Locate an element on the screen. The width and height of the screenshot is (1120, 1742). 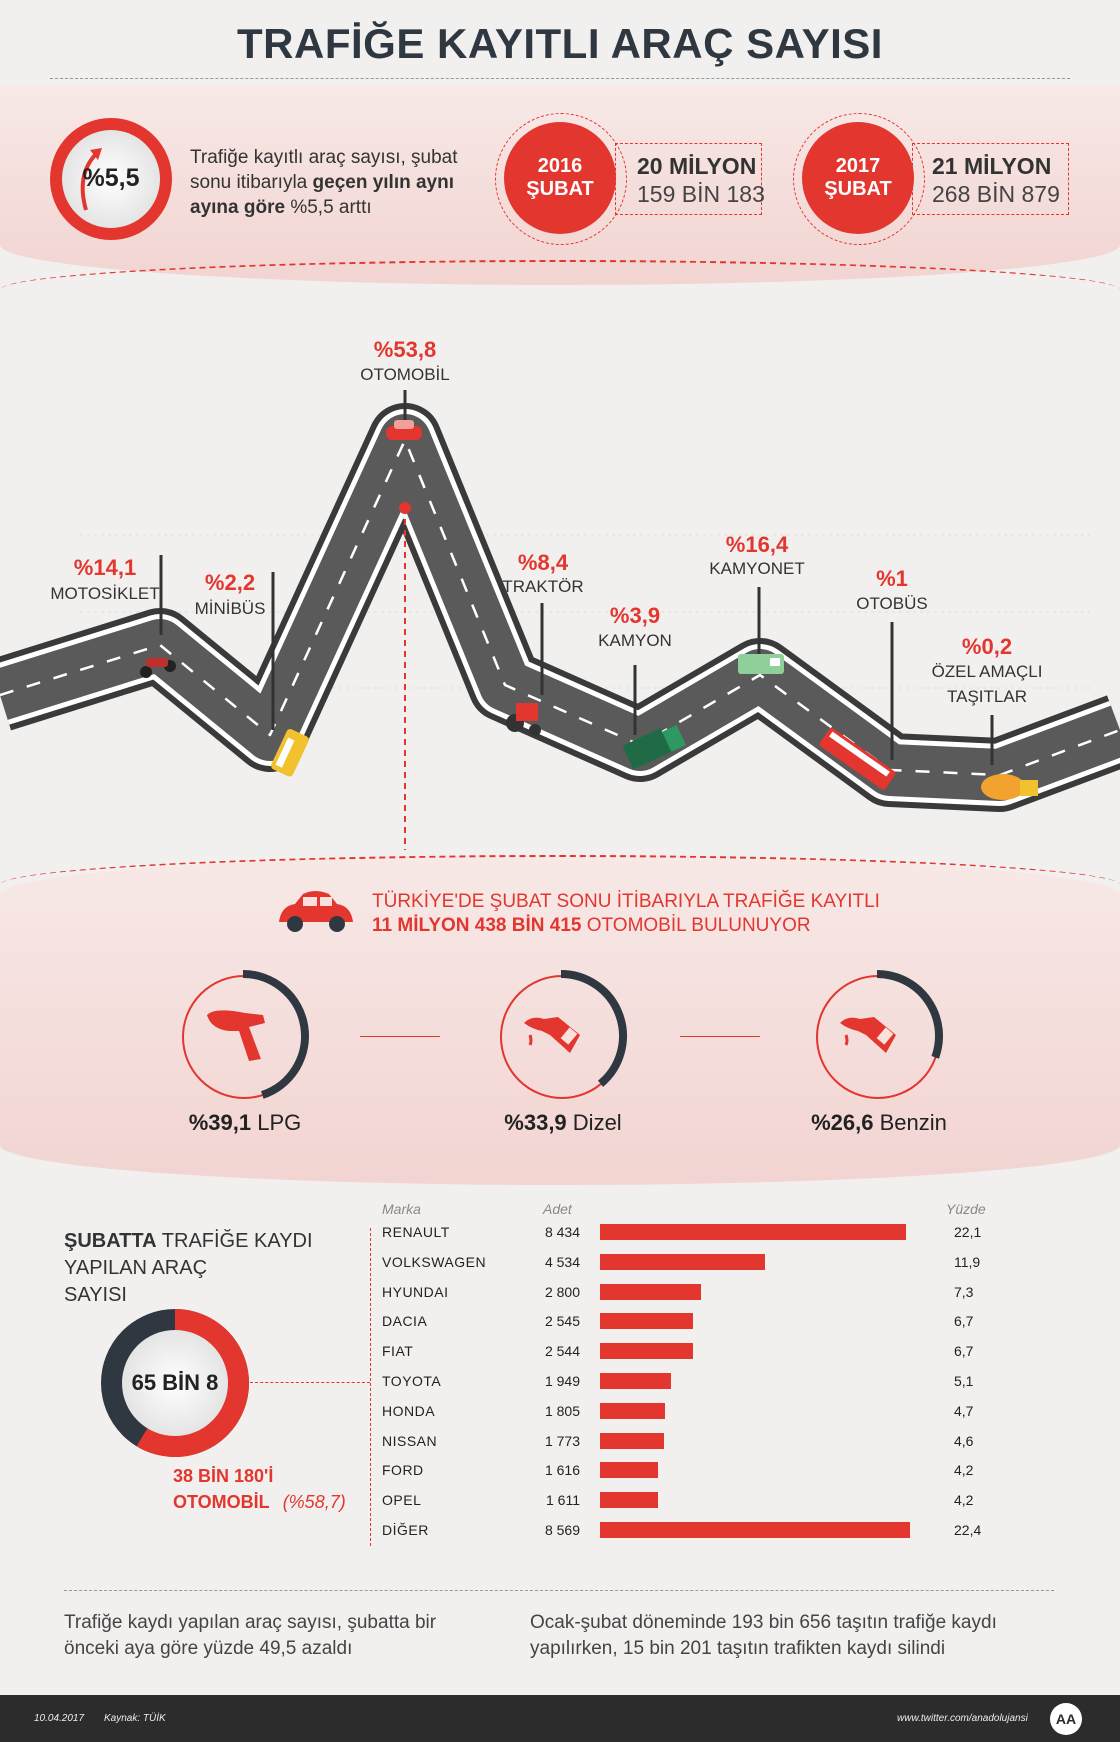
monthly-cars-line1: 38 BİN 180'İ is located at coordinates (223, 1476).